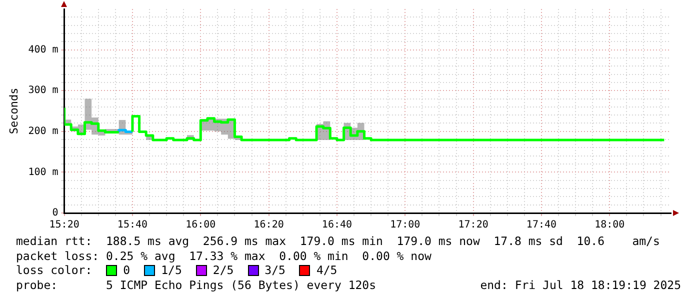 The image size is (697, 297). Describe the element at coordinates (609, 225) in the screenshot. I see `x-tick-label: 18:00` at that location.